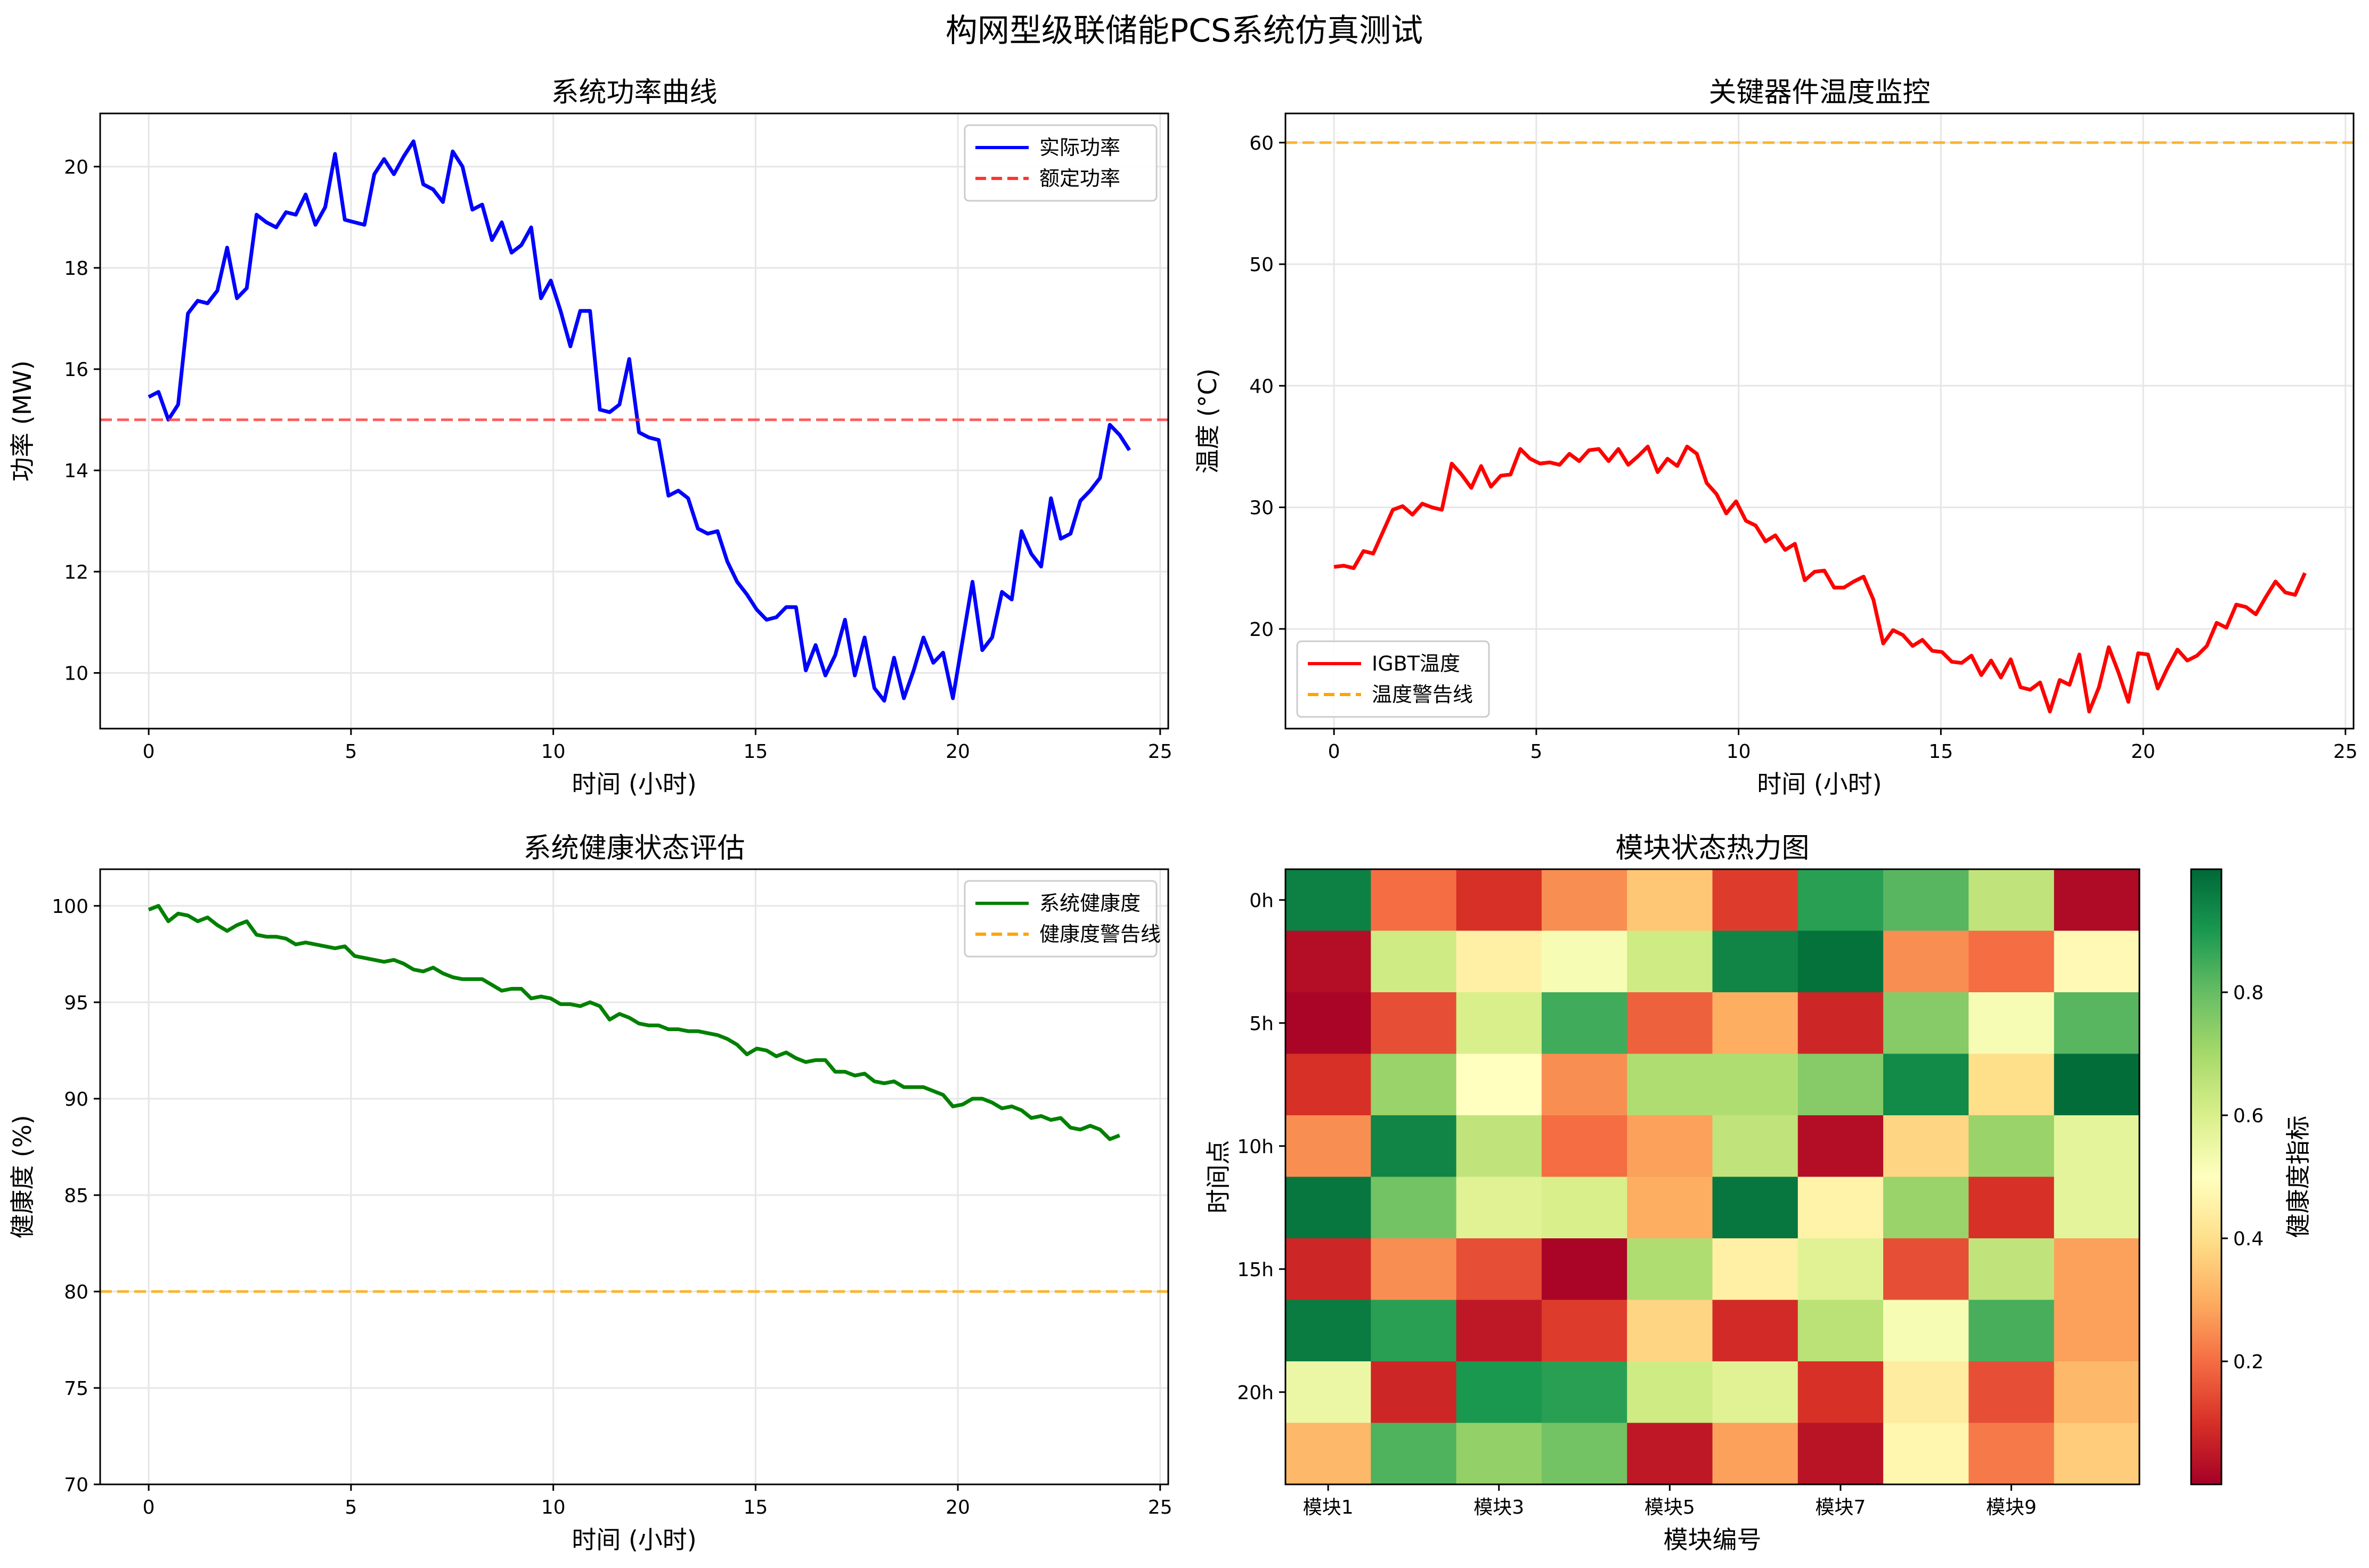 Image resolution: width=2369 pixels, height=1568 pixels. Describe the element at coordinates (2248, 1362) in the screenshot. I see `colorbar-tick-label: 0.2` at that location.